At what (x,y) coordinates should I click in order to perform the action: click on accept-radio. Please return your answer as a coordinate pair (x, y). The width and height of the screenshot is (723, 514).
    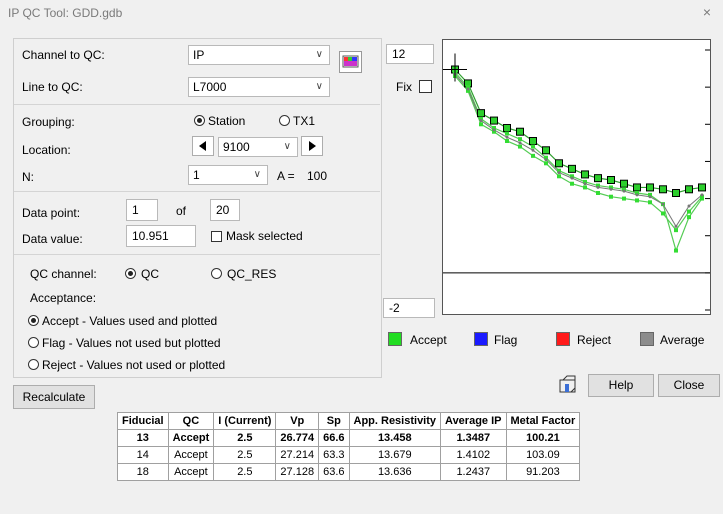
    Looking at the image, I should click on (33, 320).